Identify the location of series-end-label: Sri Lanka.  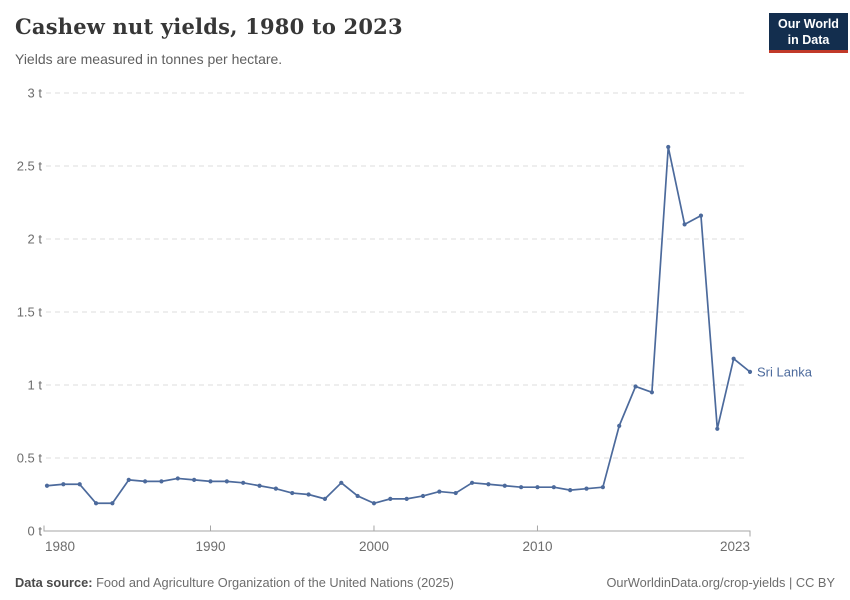
(785, 371).